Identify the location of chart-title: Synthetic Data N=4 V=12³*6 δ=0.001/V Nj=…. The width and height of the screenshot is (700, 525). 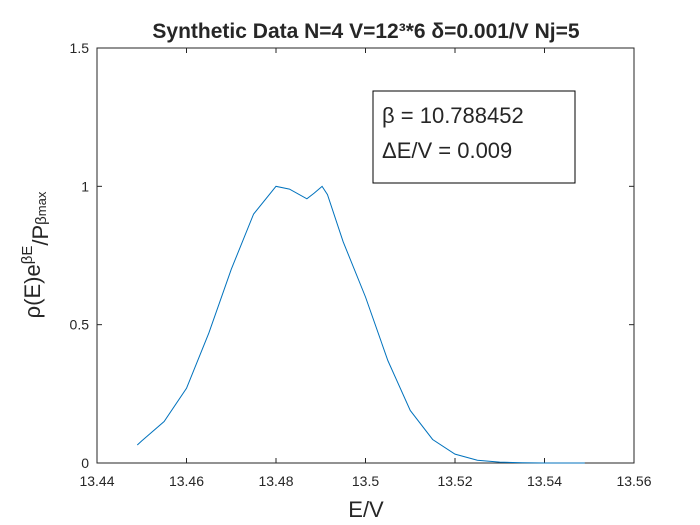
(365, 31).